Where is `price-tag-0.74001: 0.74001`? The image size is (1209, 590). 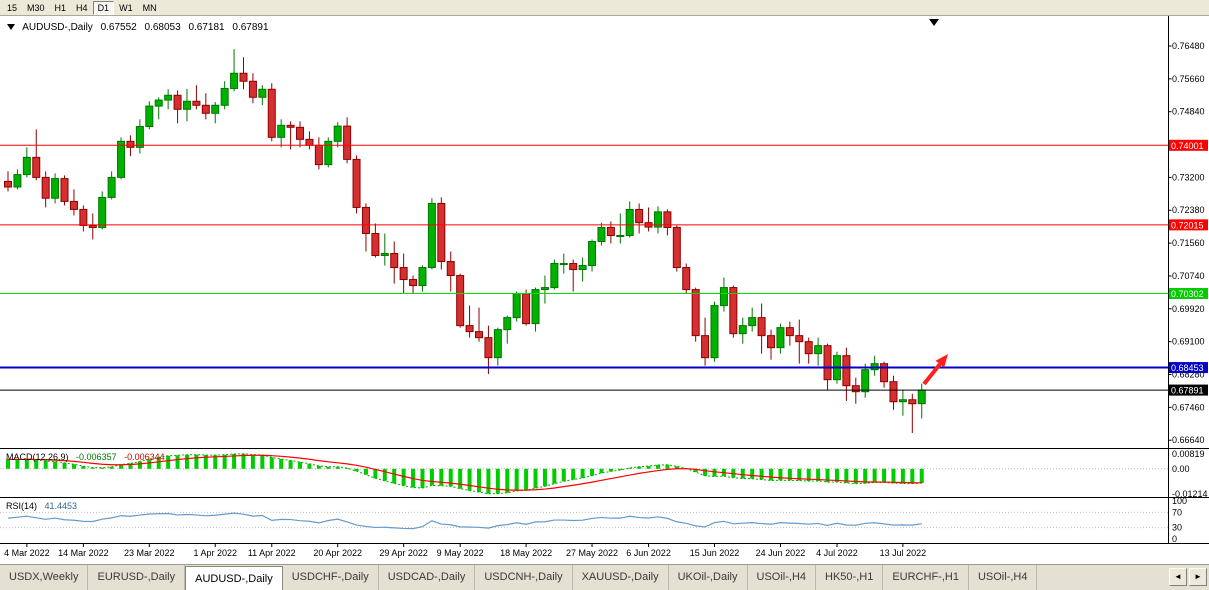 price-tag-0.74001: 0.74001 is located at coordinates (1188, 145).